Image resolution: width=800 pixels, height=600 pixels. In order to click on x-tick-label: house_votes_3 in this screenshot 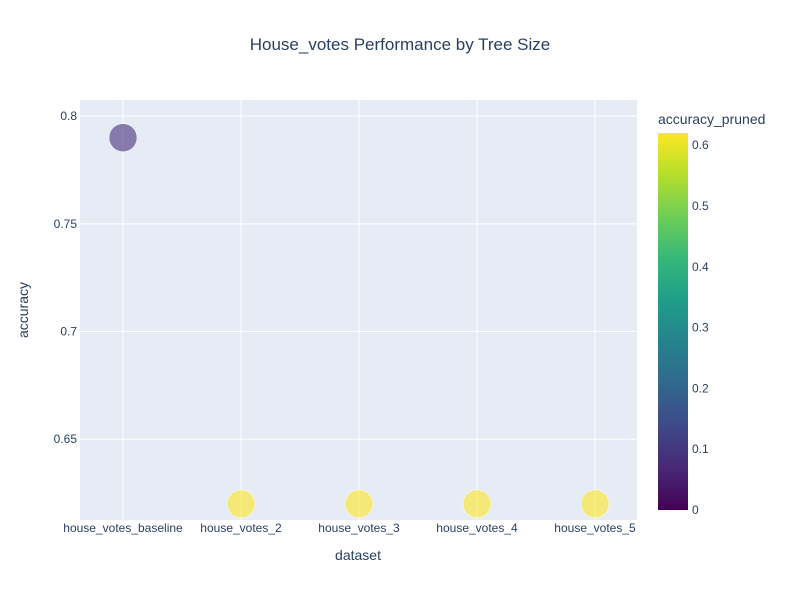, I will do `click(359, 528)`.